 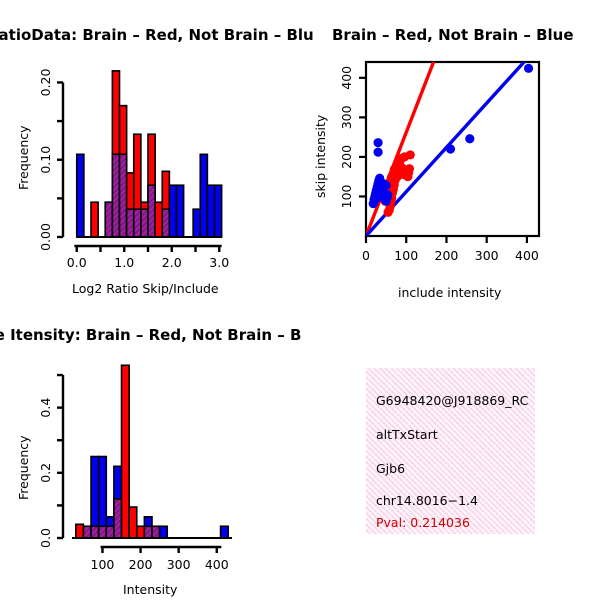 What do you see at coordinates (423, 522) in the screenshot?
I see `info-line-pval: Pval: 0.214036` at bounding box center [423, 522].